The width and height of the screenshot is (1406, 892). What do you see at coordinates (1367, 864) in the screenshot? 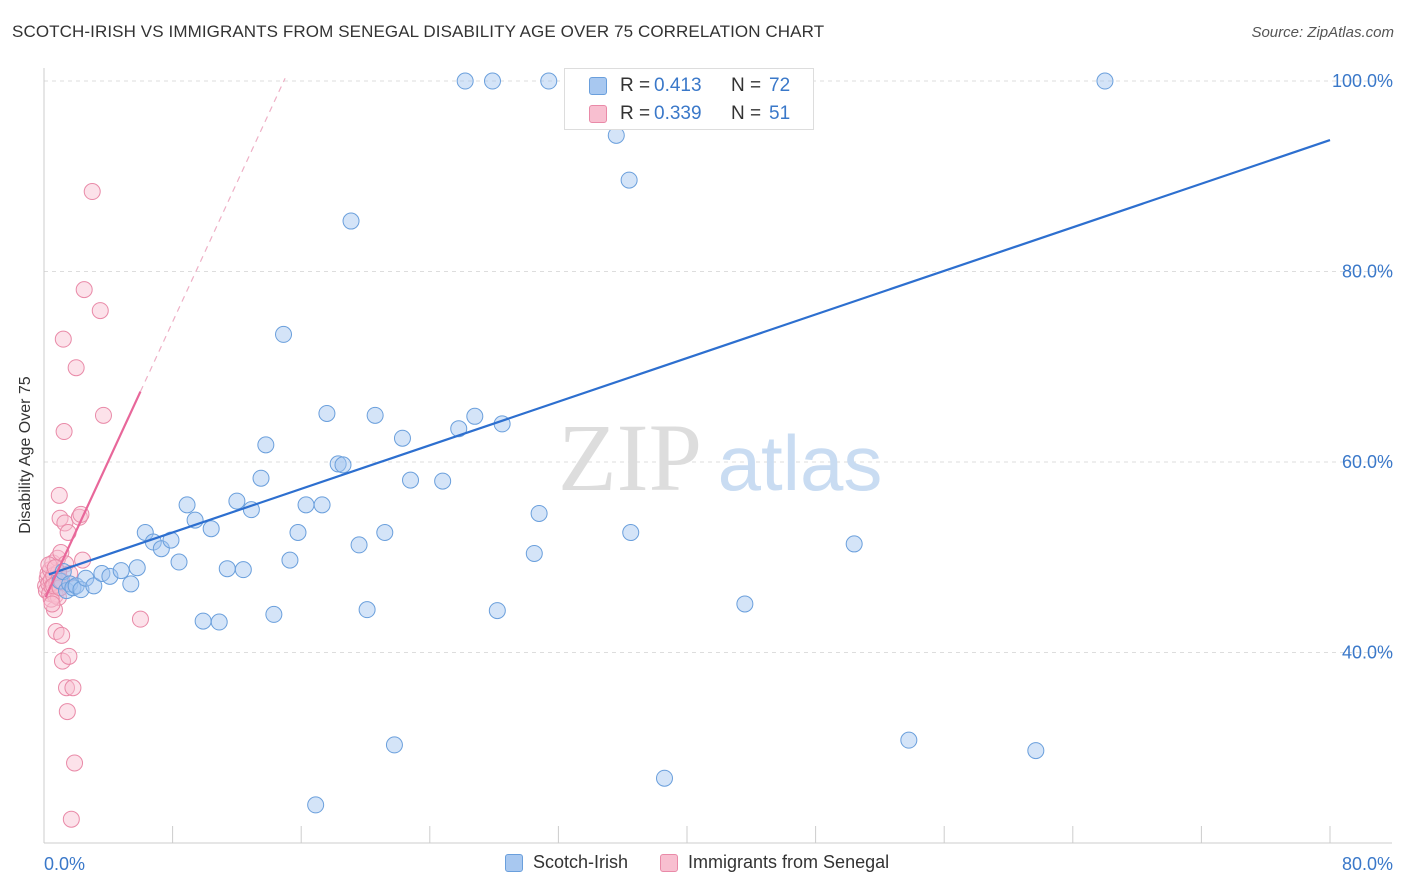
I see `x-tick-label: 80.0%` at bounding box center [1367, 864].